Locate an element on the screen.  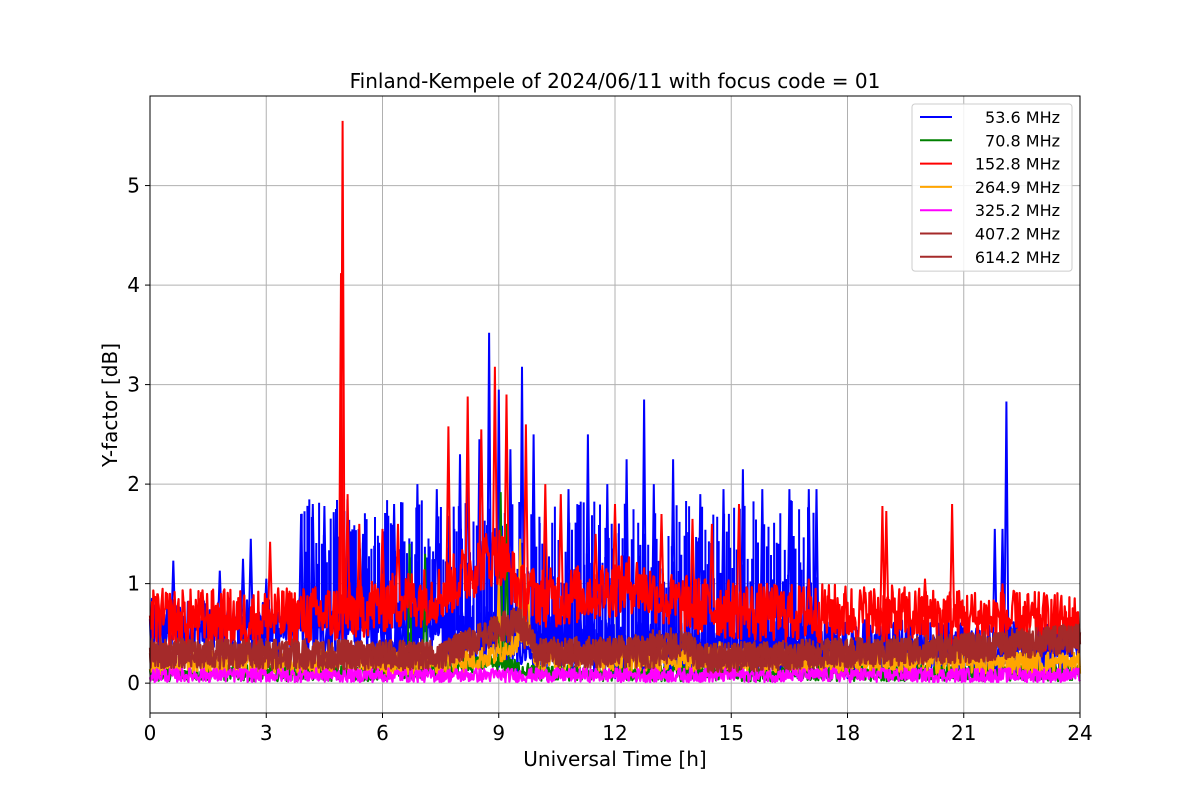
x-tick-label: 21 is located at coordinates (963, 733).